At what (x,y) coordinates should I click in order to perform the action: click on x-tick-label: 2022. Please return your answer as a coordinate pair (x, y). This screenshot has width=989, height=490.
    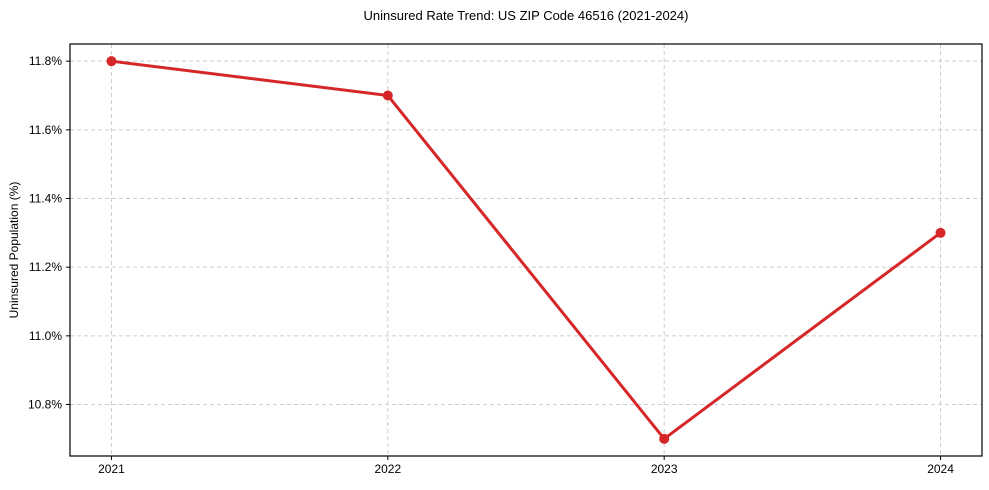
    Looking at the image, I should click on (387, 469).